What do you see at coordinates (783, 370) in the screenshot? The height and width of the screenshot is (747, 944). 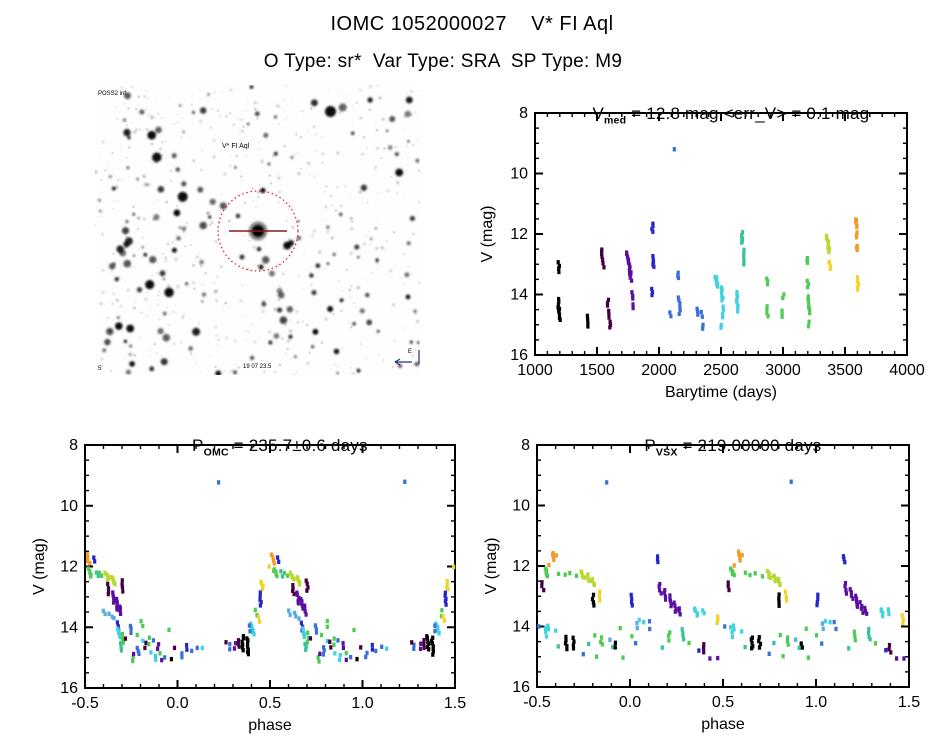 I see `svg-text: 3000` at bounding box center [783, 370].